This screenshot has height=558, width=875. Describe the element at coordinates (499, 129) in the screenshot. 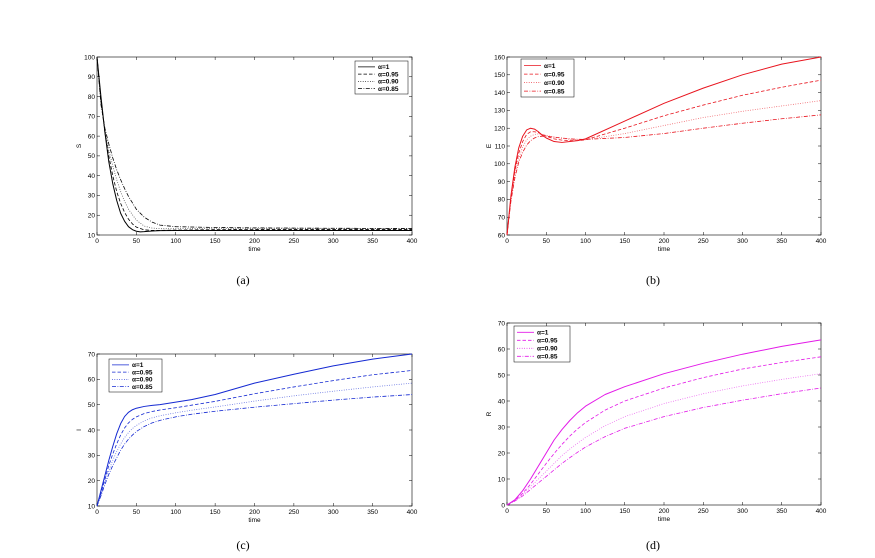

I see `y-tick-label: 120` at that location.